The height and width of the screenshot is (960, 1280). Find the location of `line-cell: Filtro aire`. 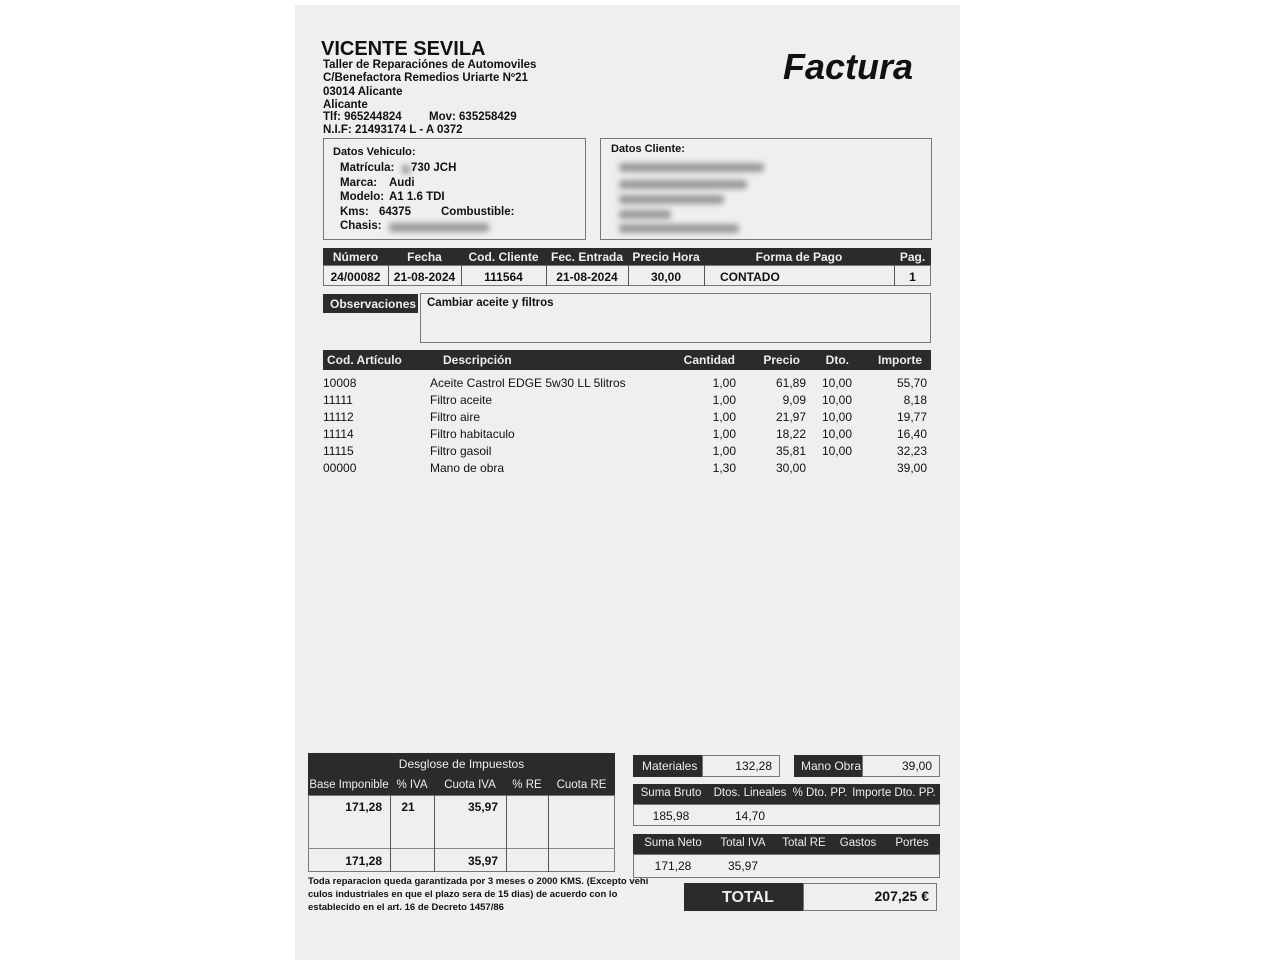

line-cell: Filtro aire is located at coordinates (455, 417).